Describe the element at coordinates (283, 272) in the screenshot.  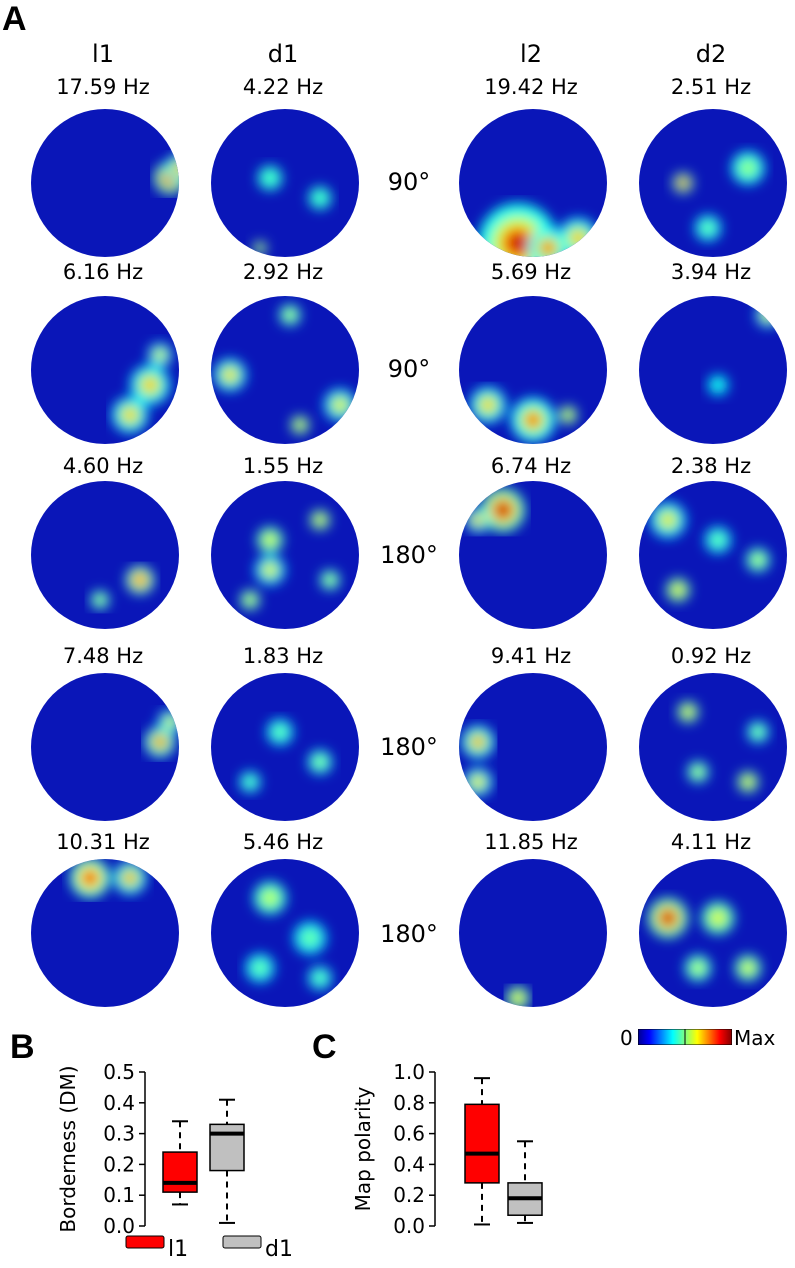
I see `peak-rate-label-d1: 2.92 Hz` at that location.